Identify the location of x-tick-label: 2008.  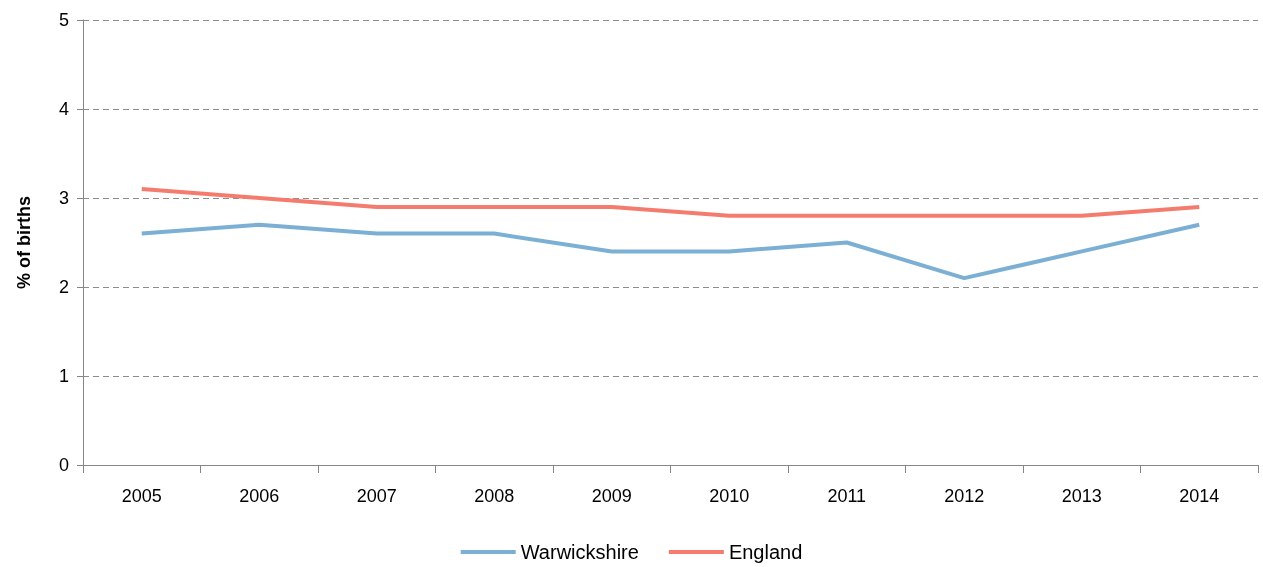
(494, 496).